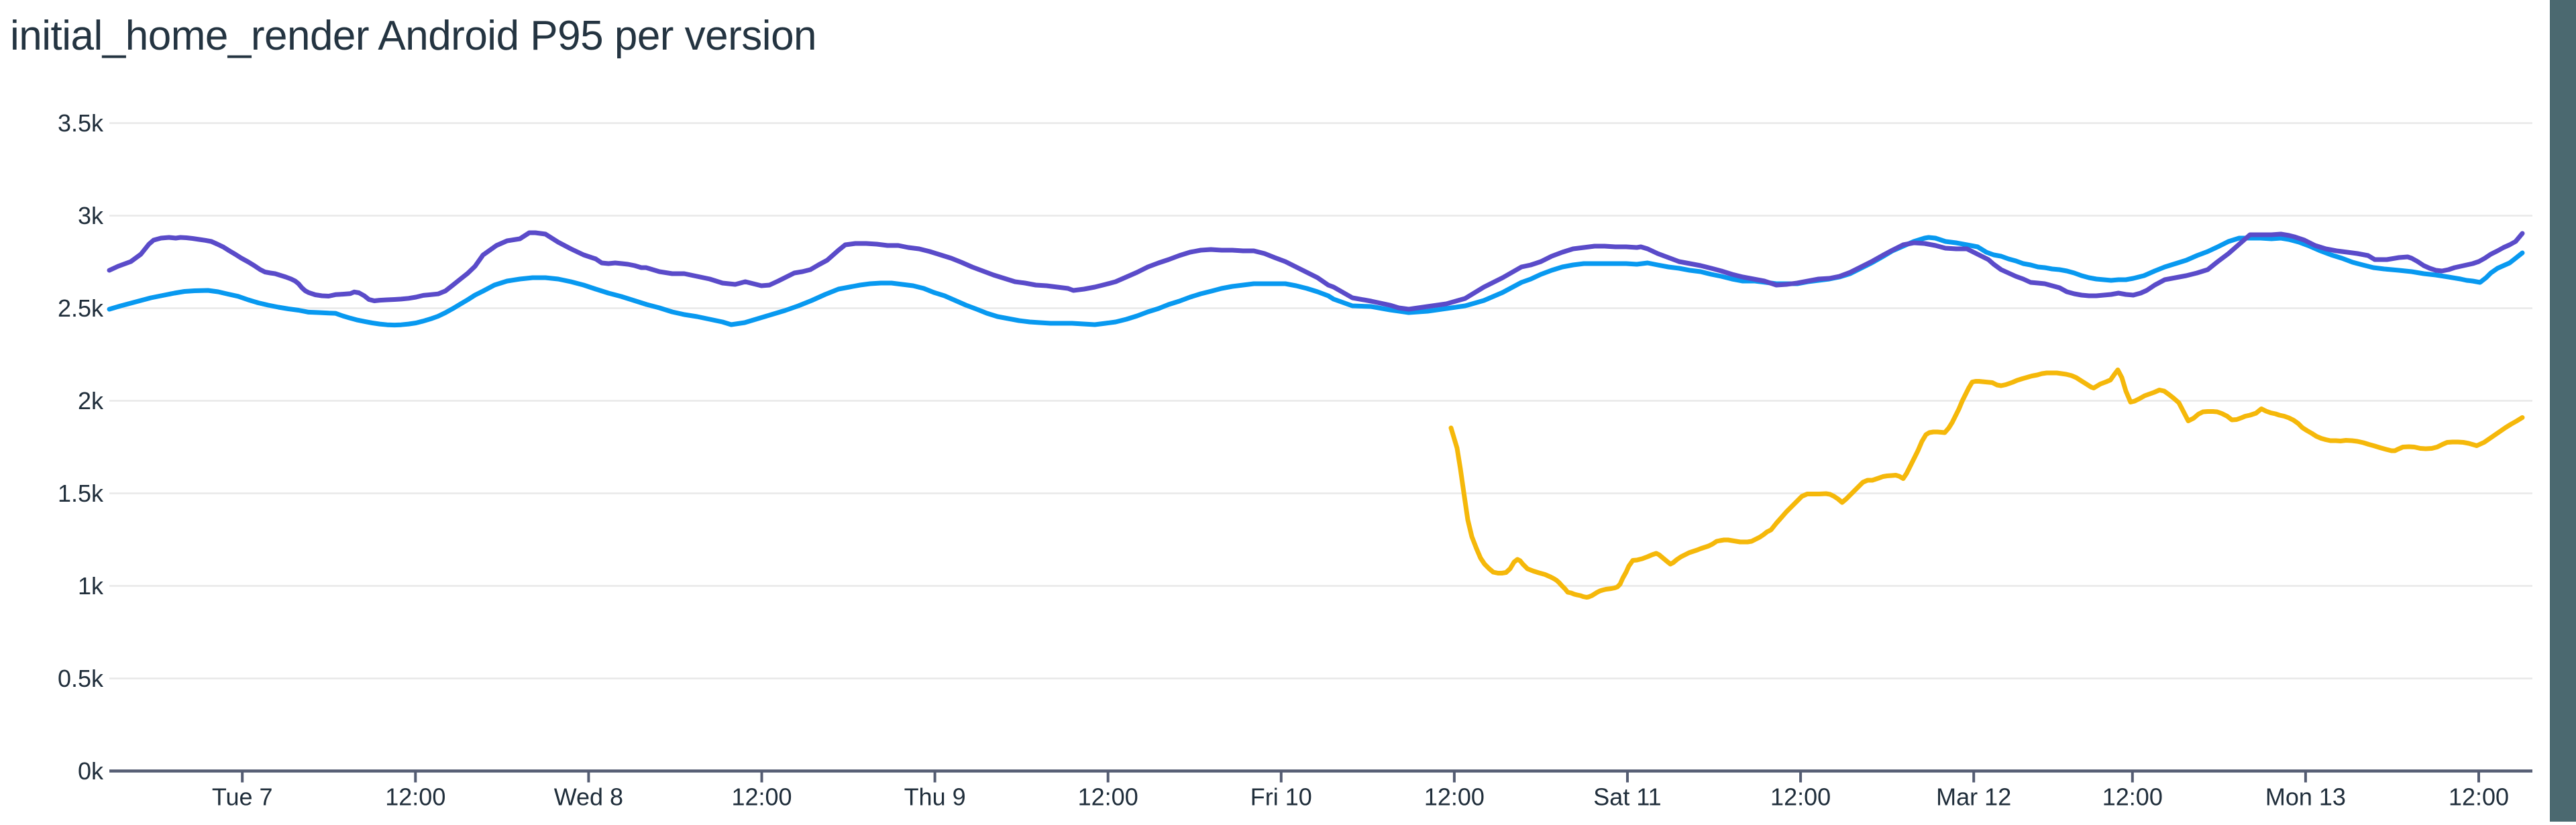  Describe the element at coordinates (91, 771) in the screenshot. I see `svg-text: 0k` at that location.